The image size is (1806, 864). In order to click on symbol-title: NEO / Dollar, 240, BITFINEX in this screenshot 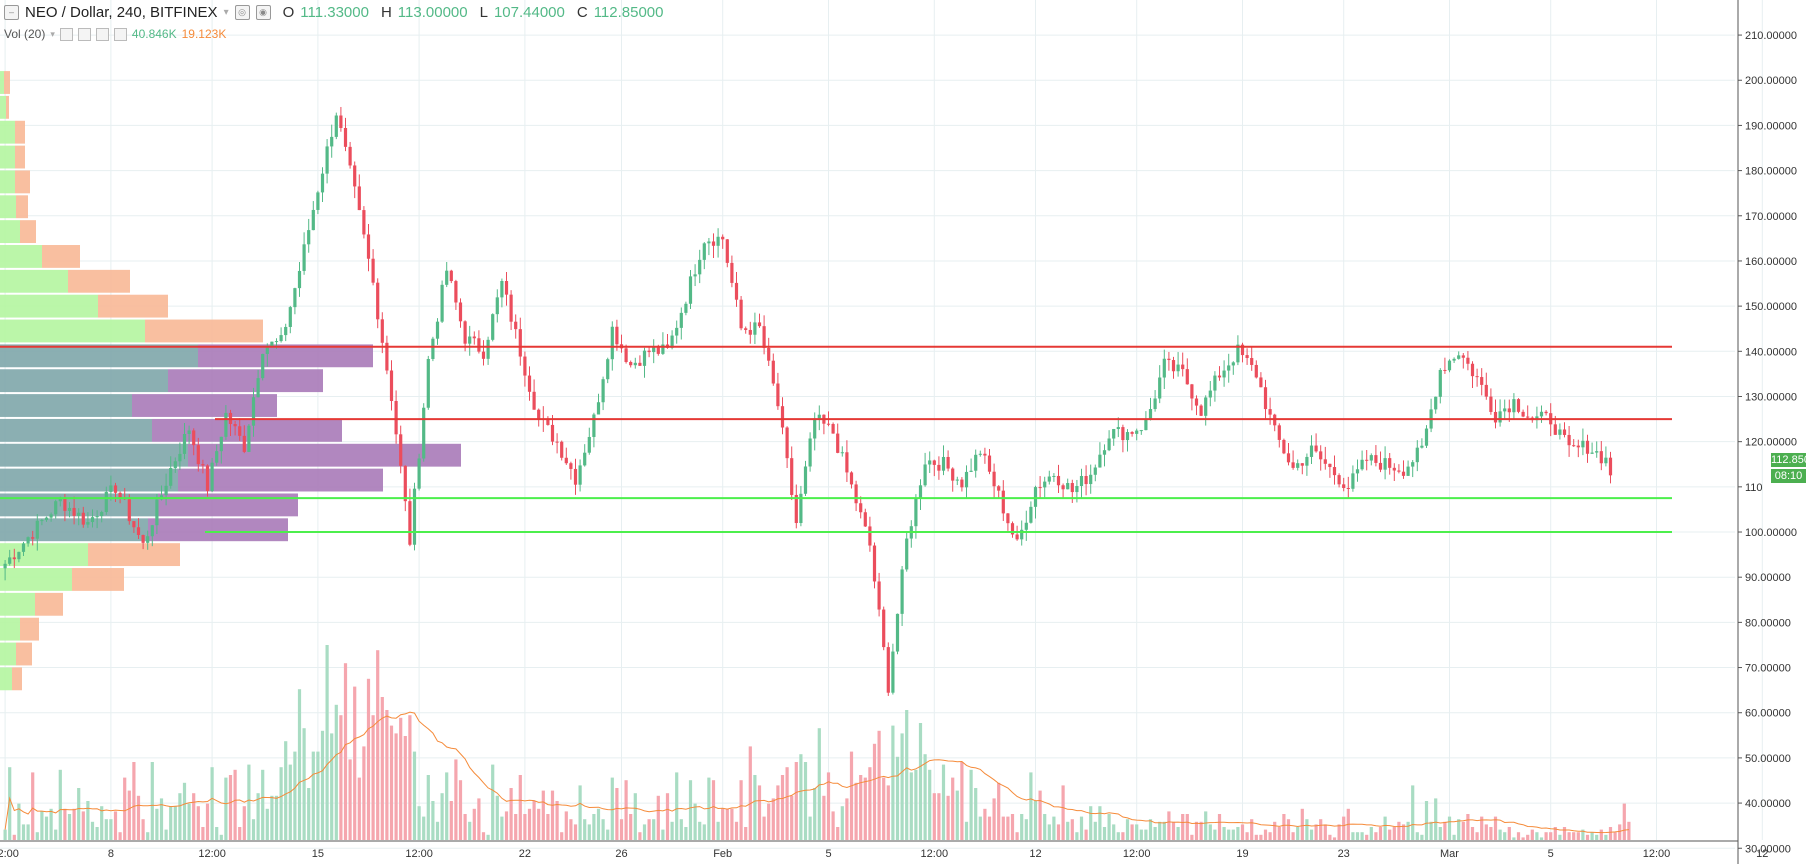, I will do `click(121, 12)`.